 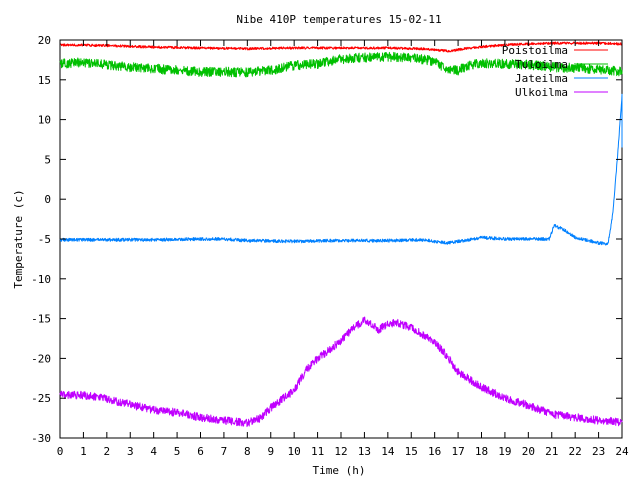 What do you see at coordinates (18, 238) in the screenshot?
I see `y-axis-label: Temperature (c)` at bounding box center [18, 238].